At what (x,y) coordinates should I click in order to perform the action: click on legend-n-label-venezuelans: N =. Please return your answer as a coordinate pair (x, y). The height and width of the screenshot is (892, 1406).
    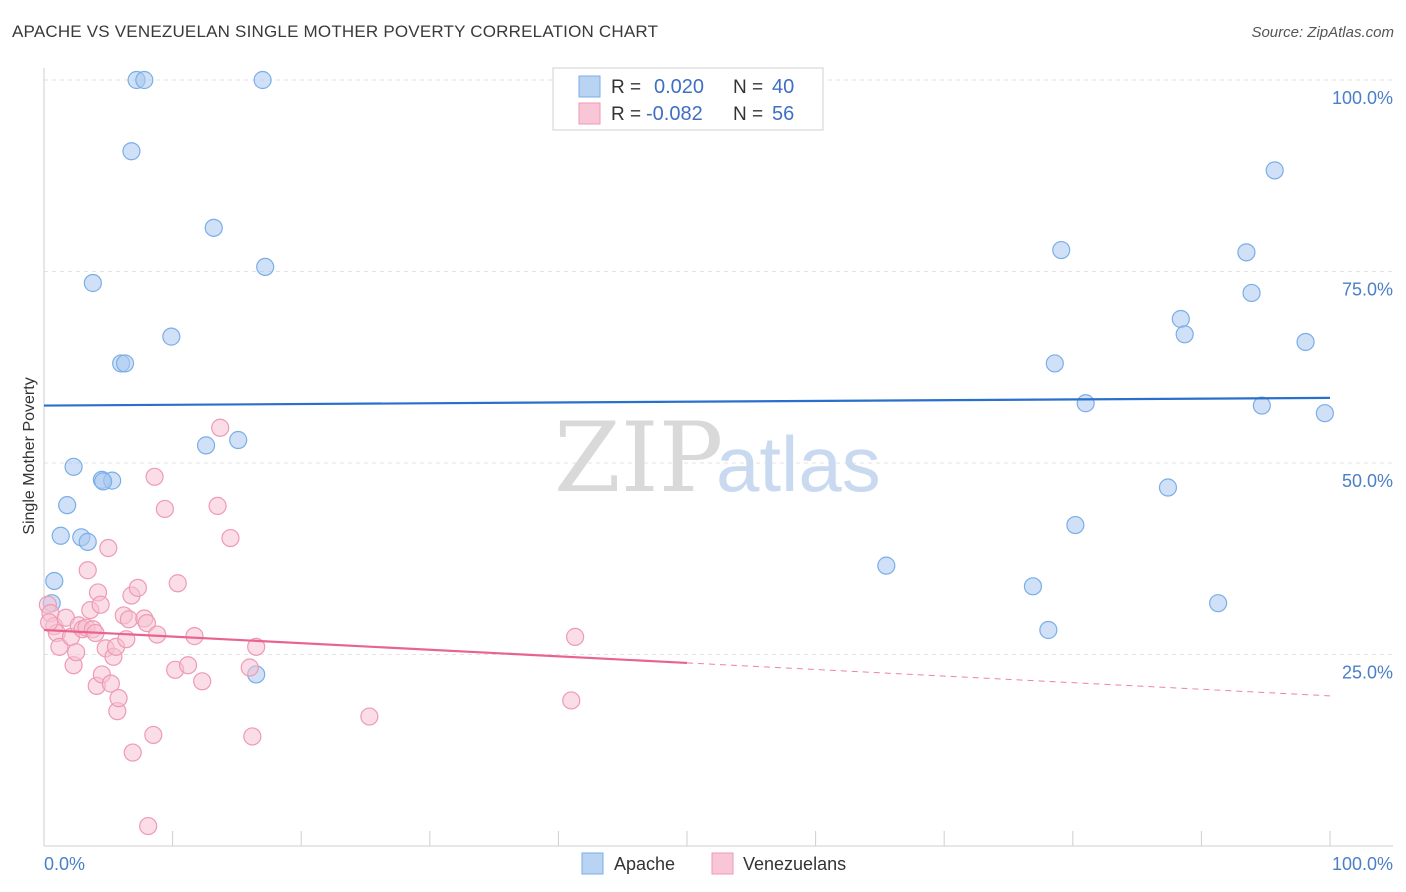
    Looking at the image, I should click on (748, 114).